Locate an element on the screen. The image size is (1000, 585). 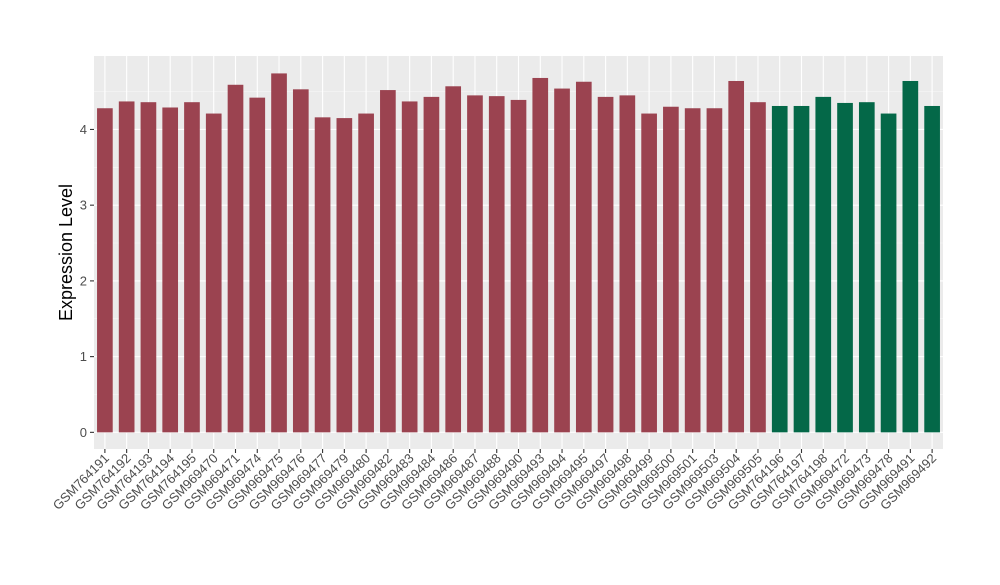
y-tick-label: 3 is located at coordinates (83, 205).